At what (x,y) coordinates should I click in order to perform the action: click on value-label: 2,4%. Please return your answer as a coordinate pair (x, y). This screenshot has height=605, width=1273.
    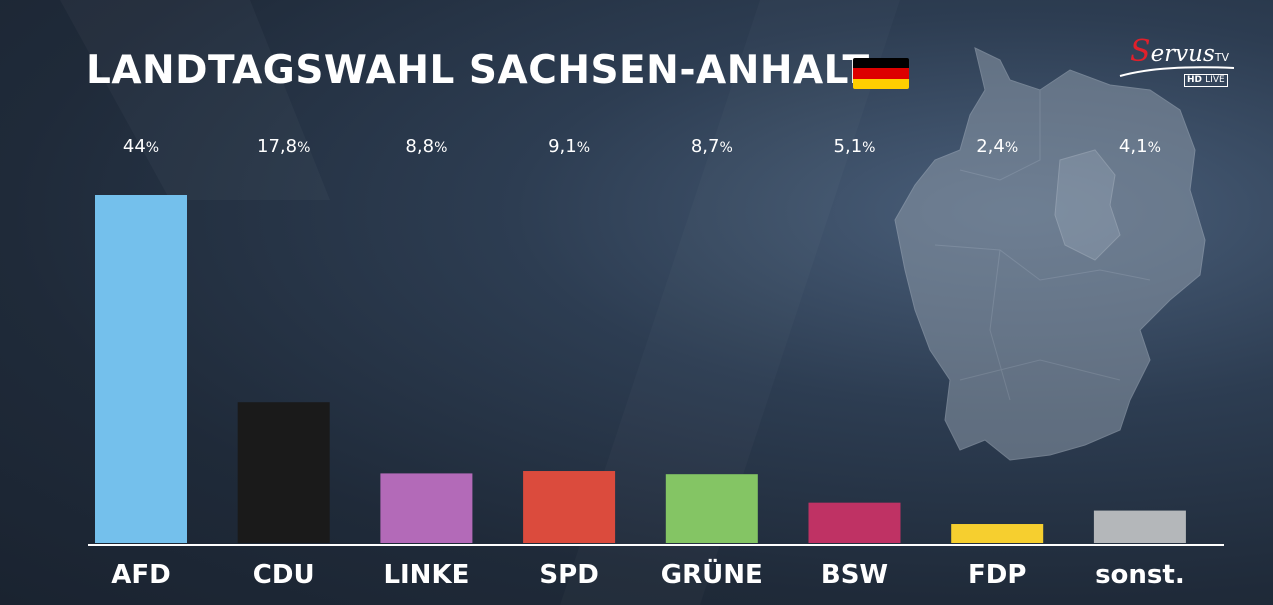
    Looking at the image, I should click on (997, 146).